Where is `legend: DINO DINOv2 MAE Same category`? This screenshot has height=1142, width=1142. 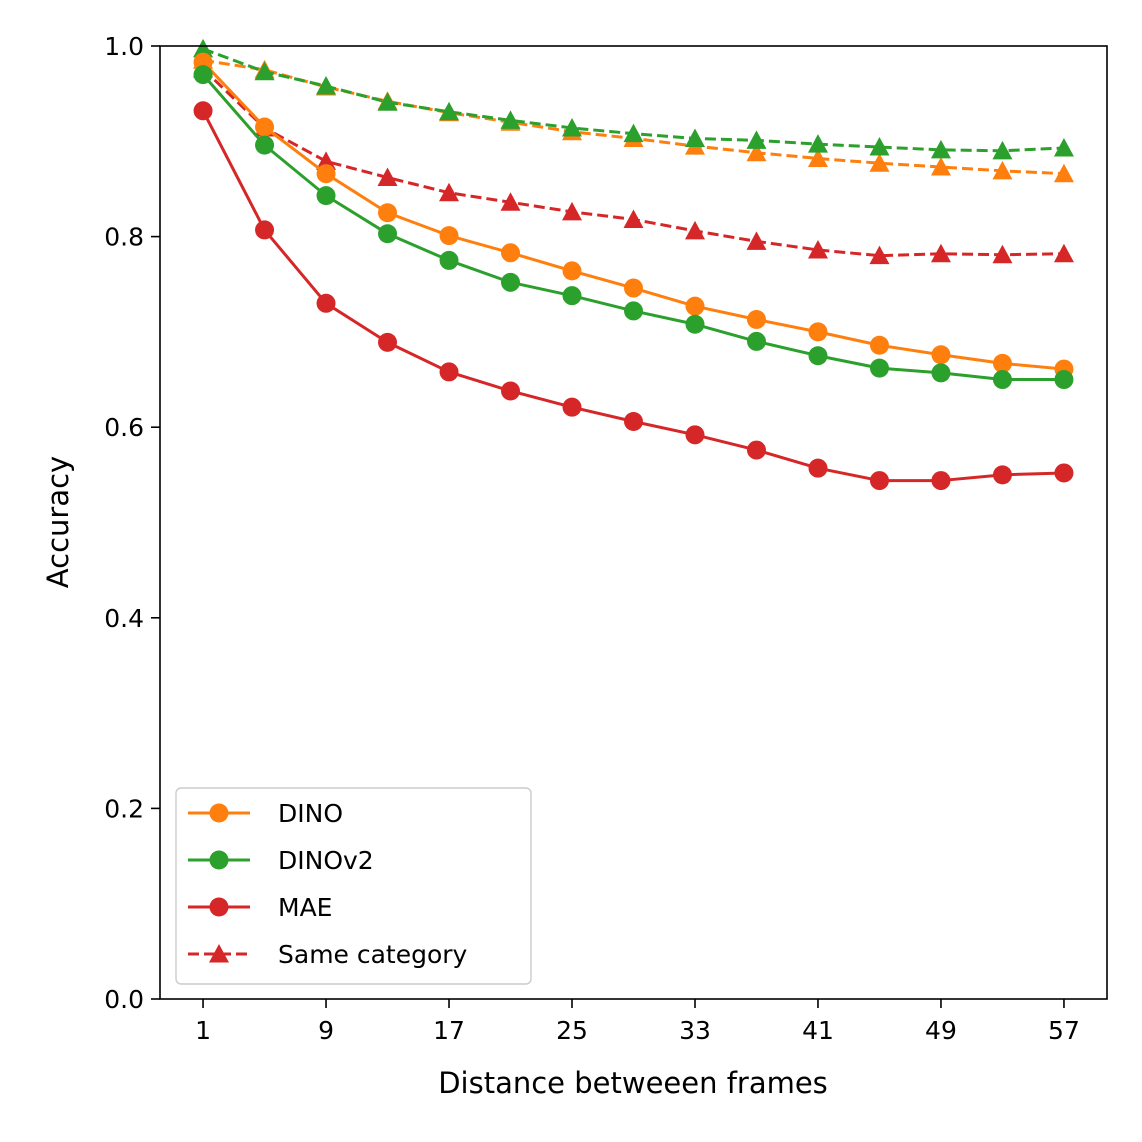 legend: DINO DINOv2 MAE Same category is located at coordinates (353, 886).